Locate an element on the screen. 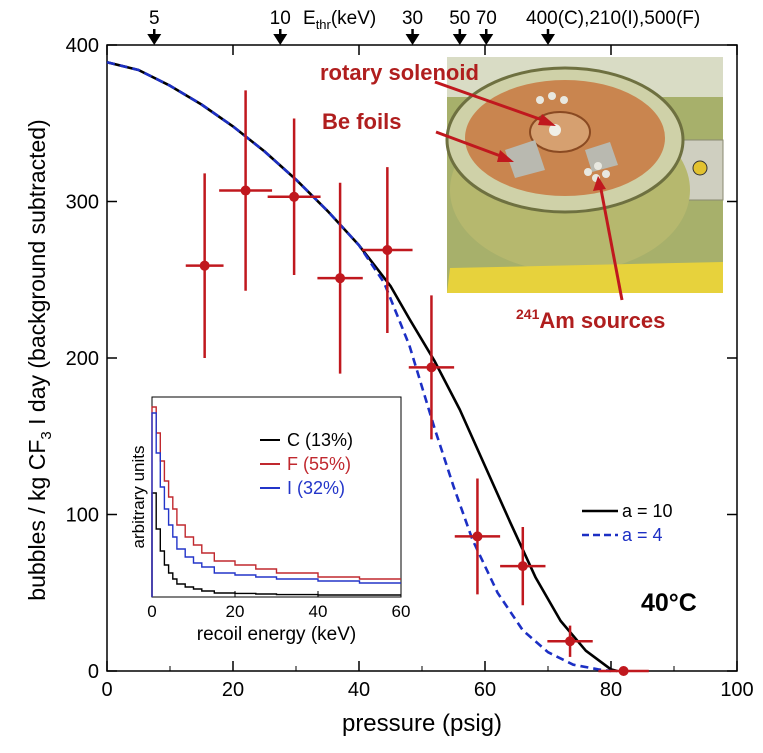 The image size is (763, 753). y-label-sub: 3 is located at coordinates (46, 435).